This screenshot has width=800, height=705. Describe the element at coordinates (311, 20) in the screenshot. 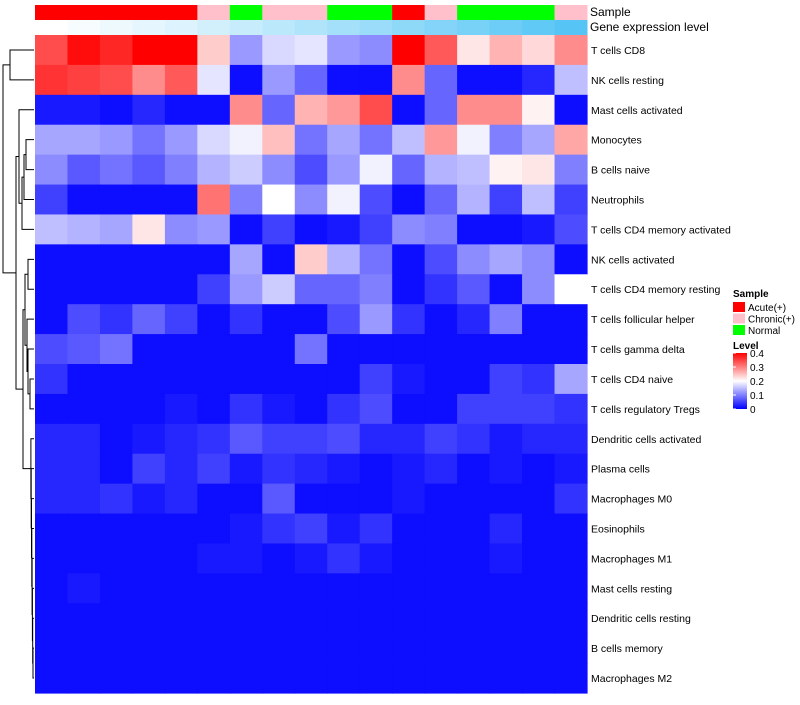

I see `annotation-tracks` at that location.